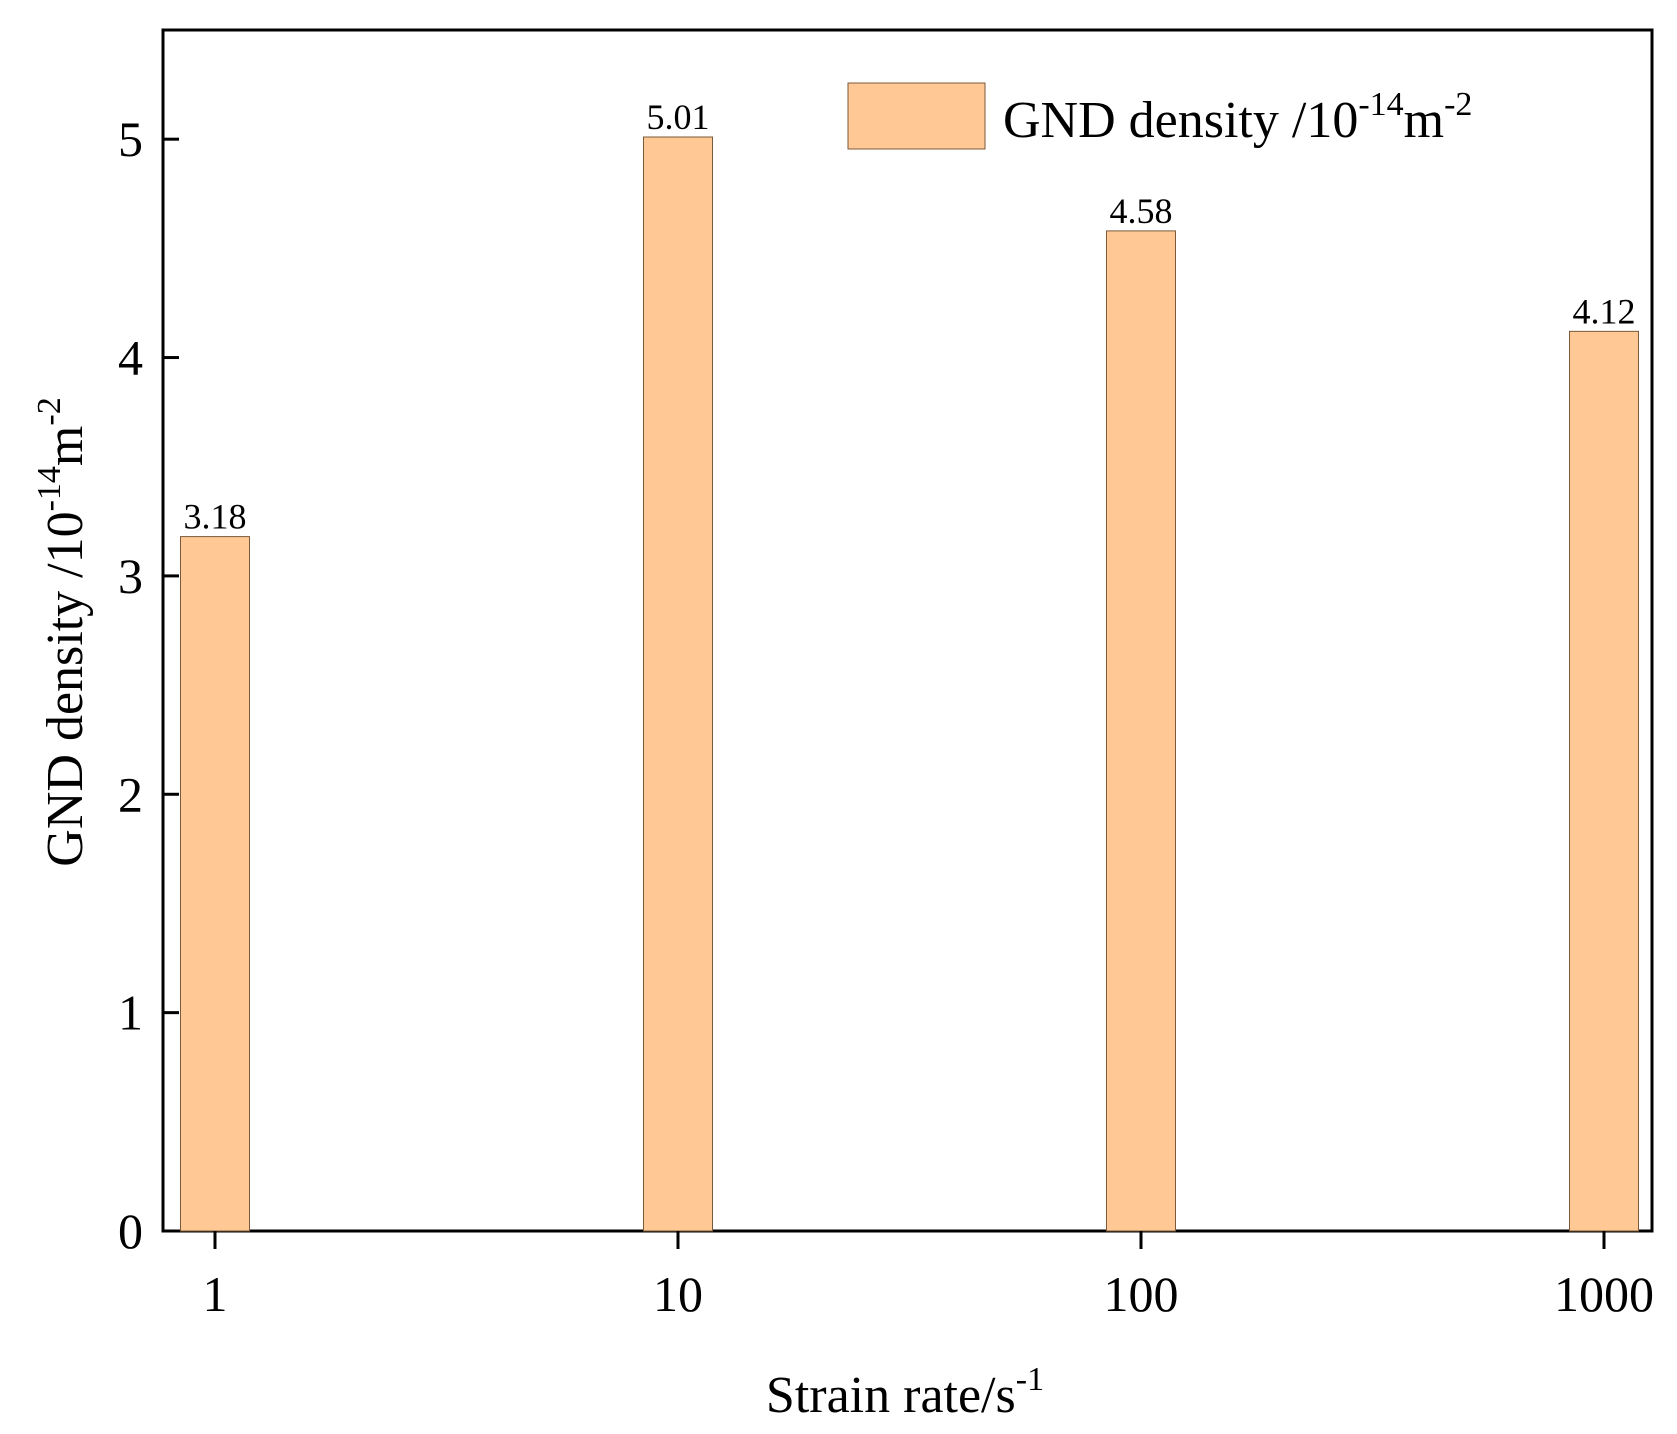 The image size is (1677, 1434). I want to click on bar-value-label: 4.12, so click(1604, 311).